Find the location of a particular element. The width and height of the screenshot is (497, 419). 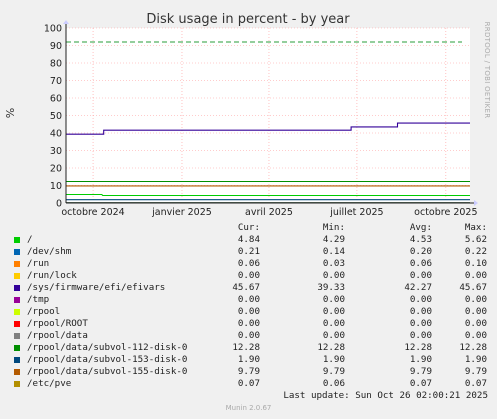

last-update: Last update: Sun Oct 26 02:00:21 2025 is located at coordinates (385, 395).